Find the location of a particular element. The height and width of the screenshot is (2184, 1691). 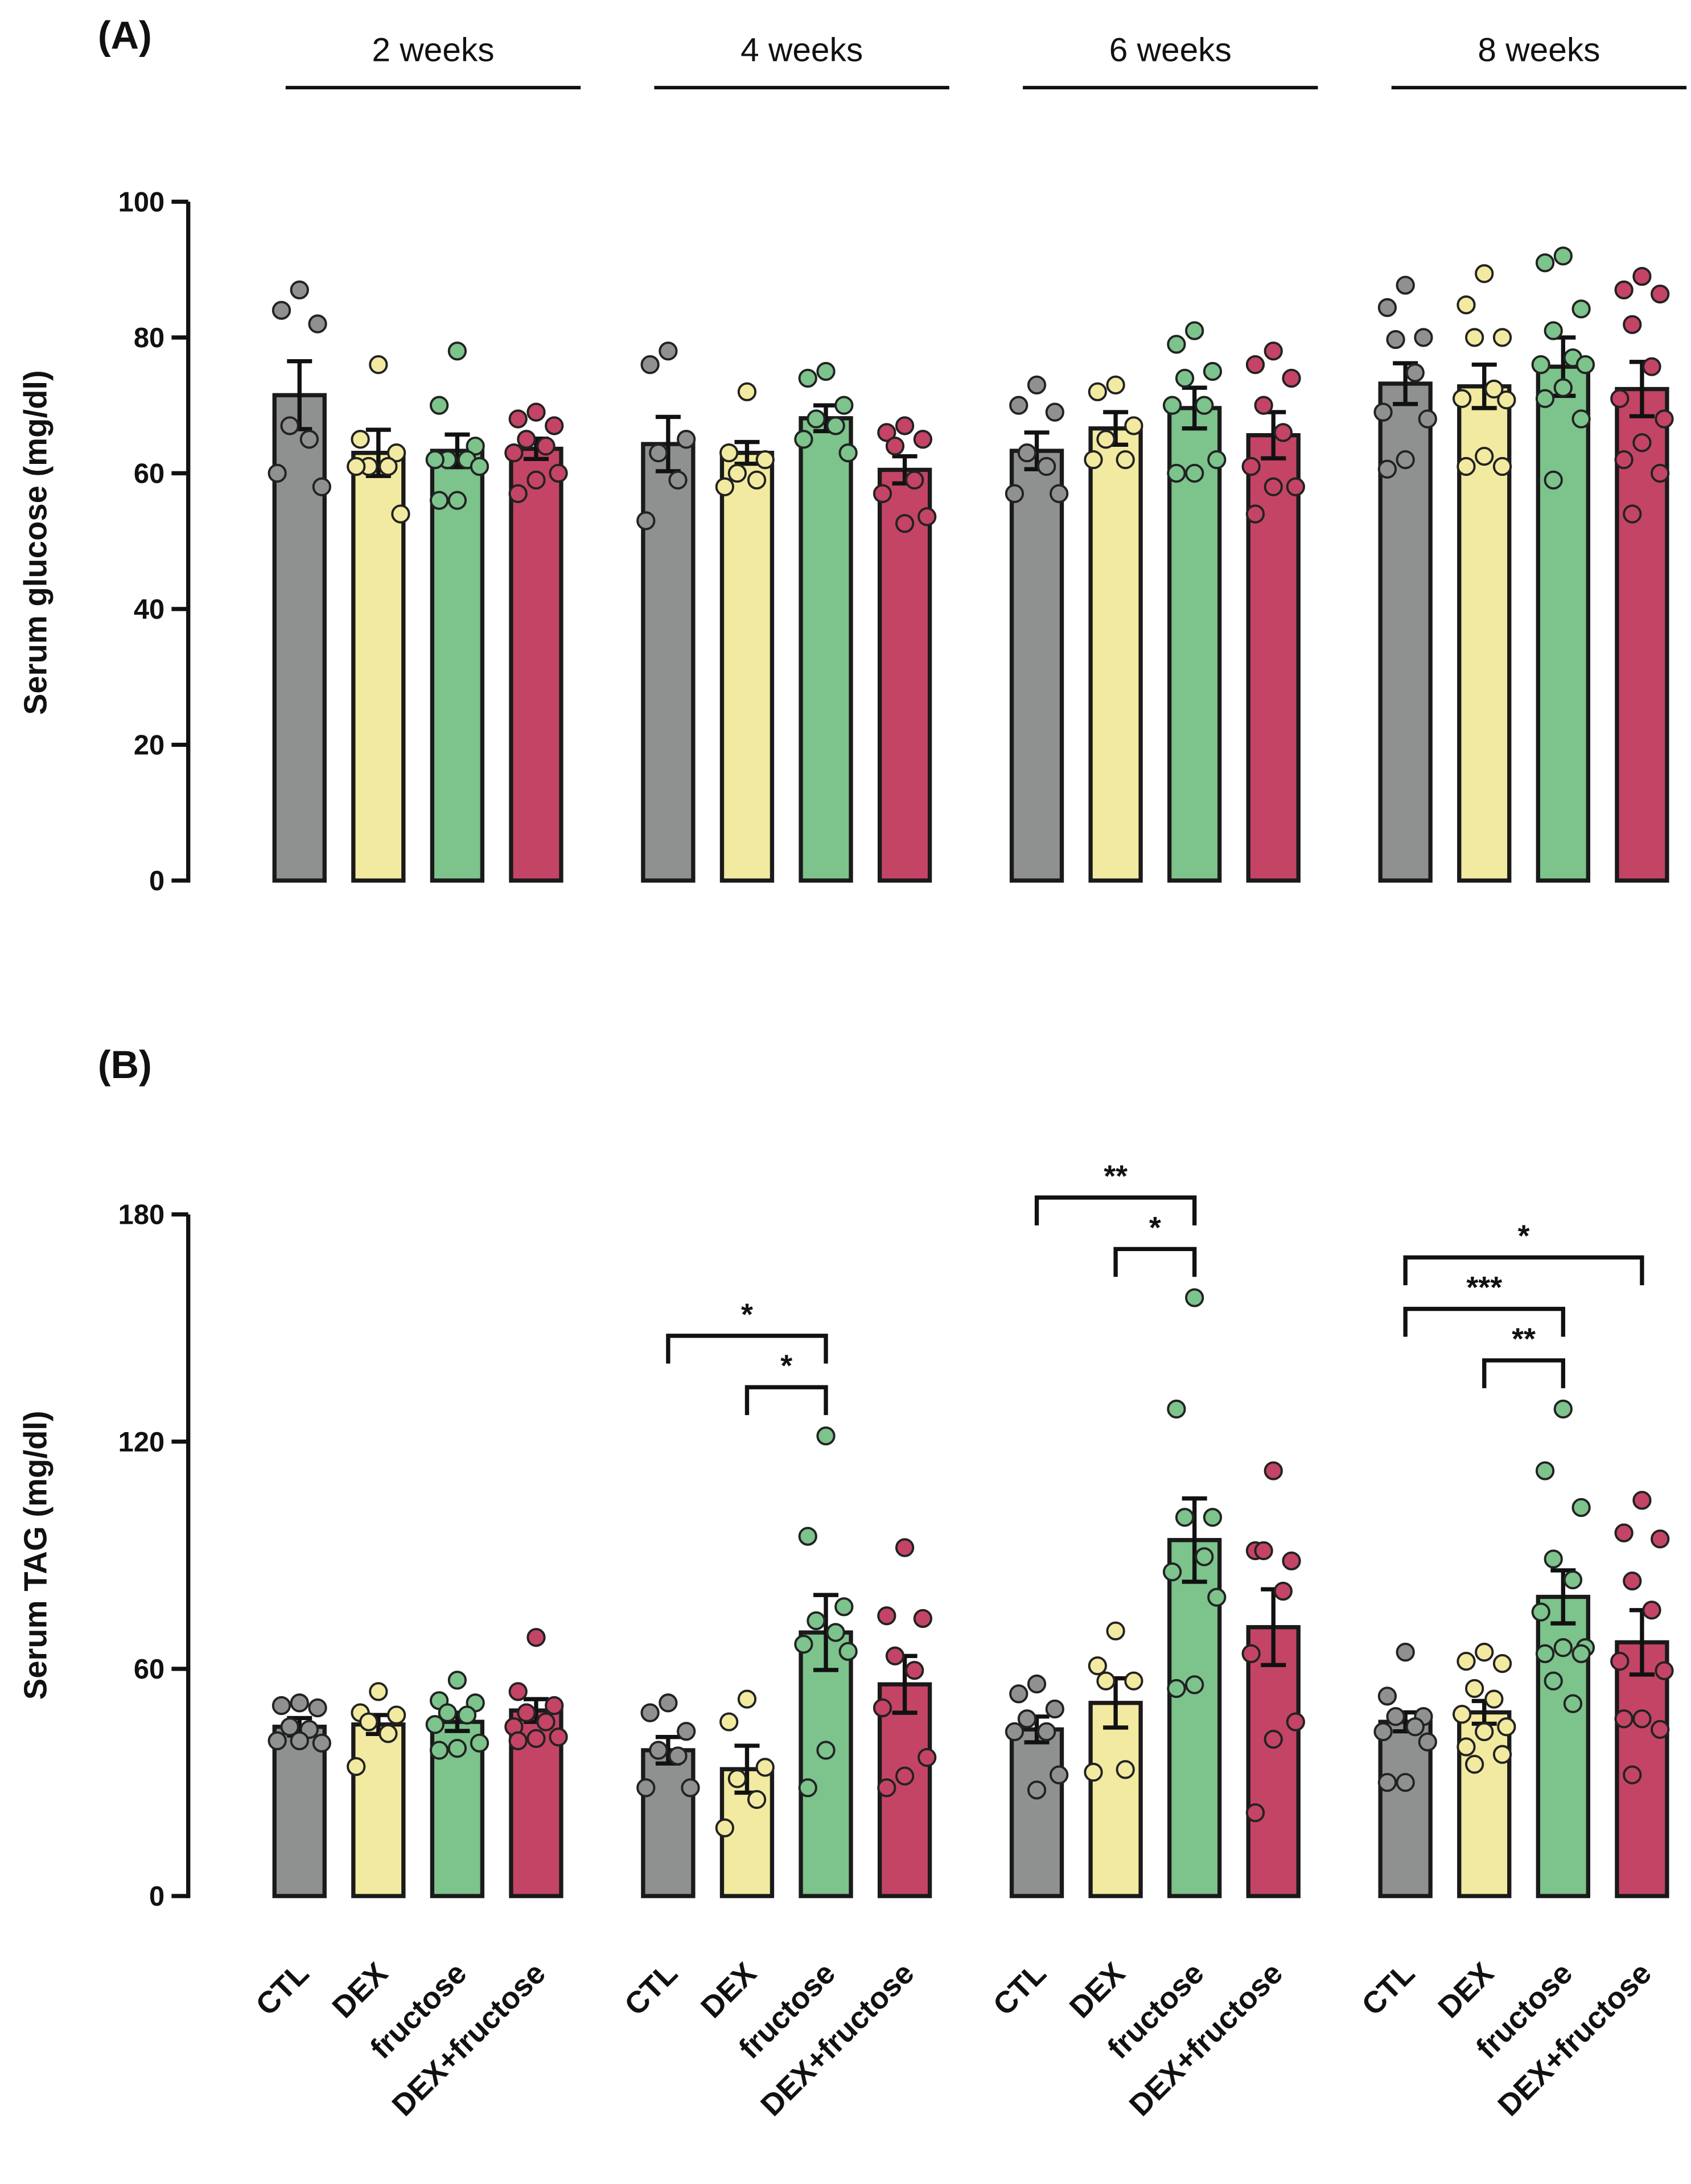

group-header-label: 8 weeks is located at coordinates (1539, 50).